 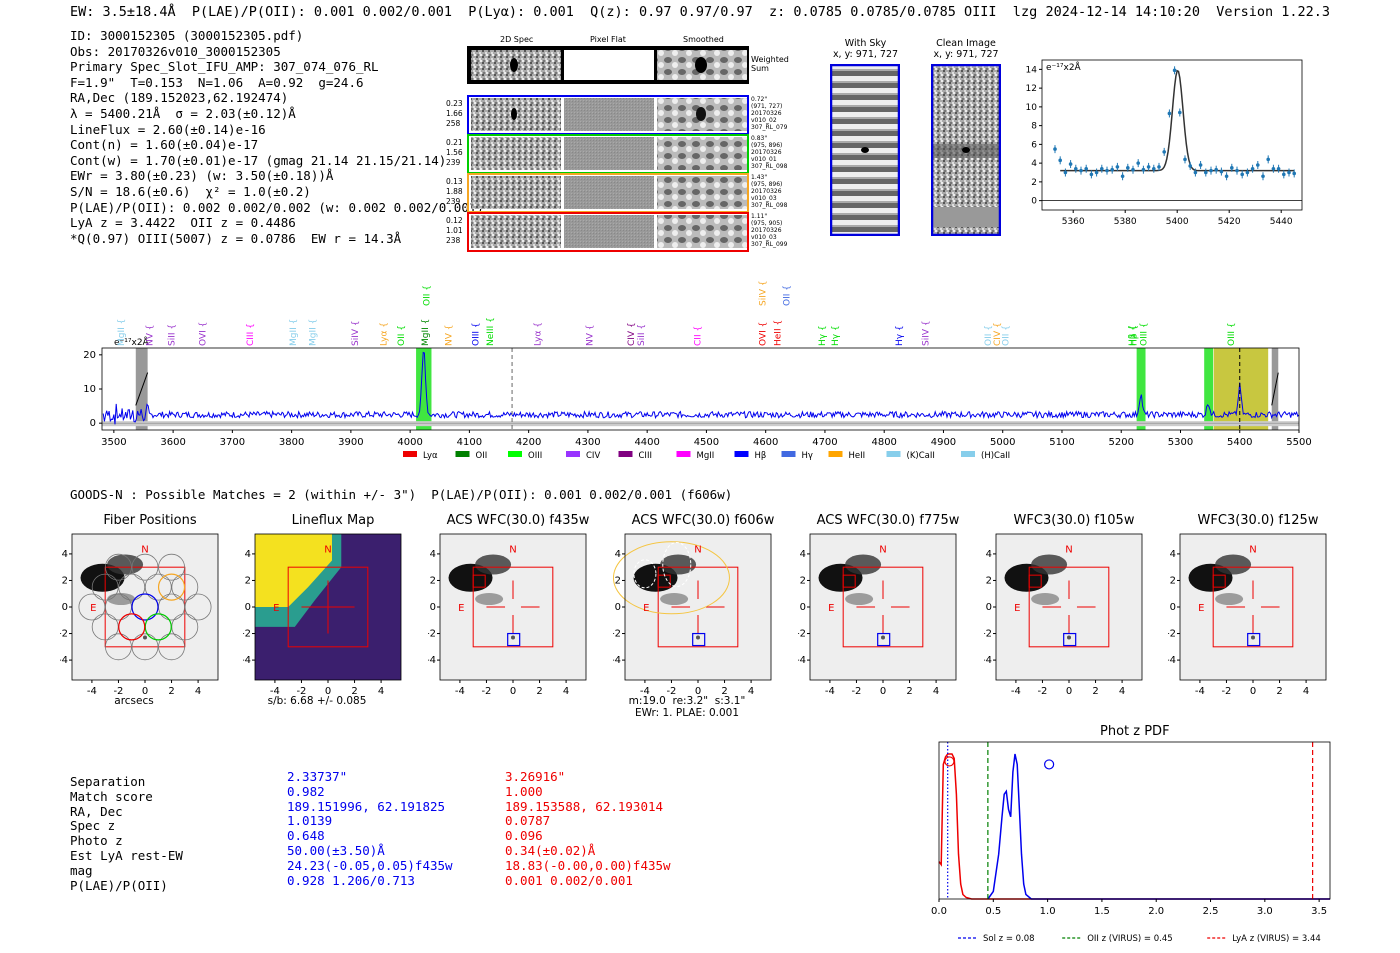 I want to click on with-sky-header: With Sky x, y: 971, 727, so click(x=865, y=49).